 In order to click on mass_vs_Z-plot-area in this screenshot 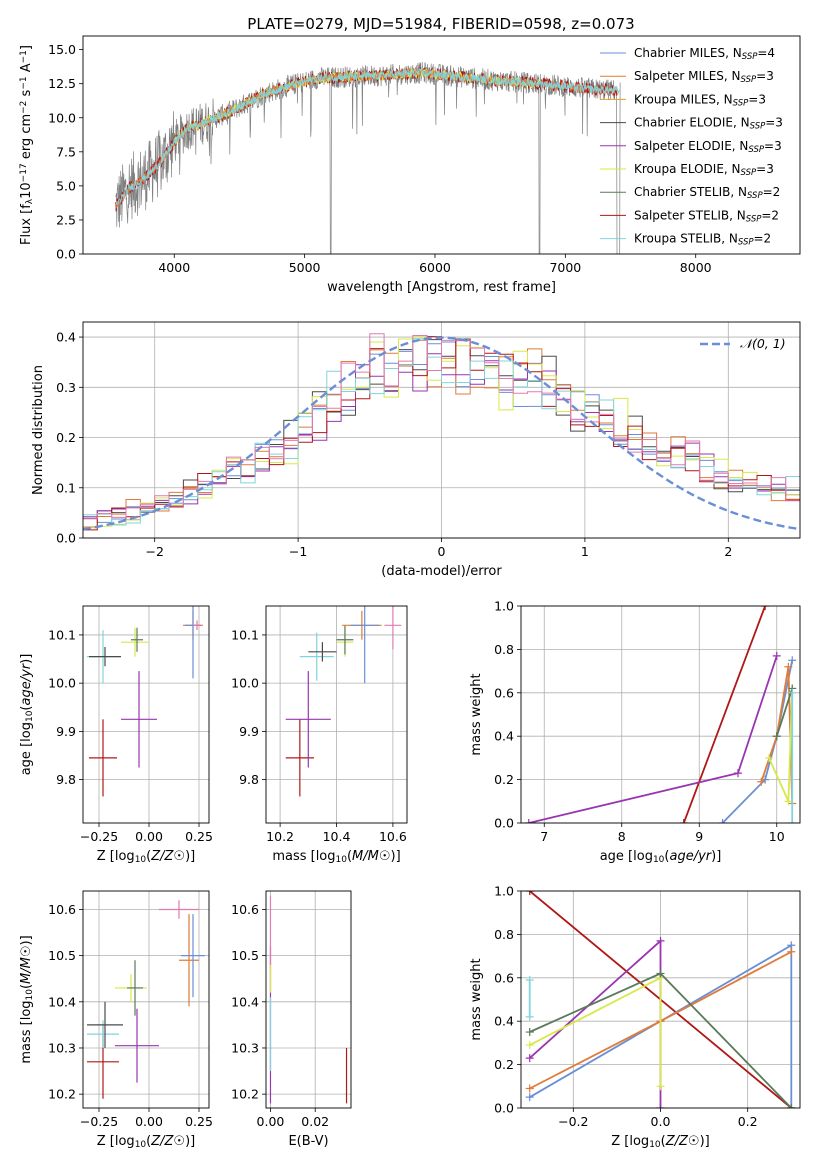, I will do `click(146, 999)`.